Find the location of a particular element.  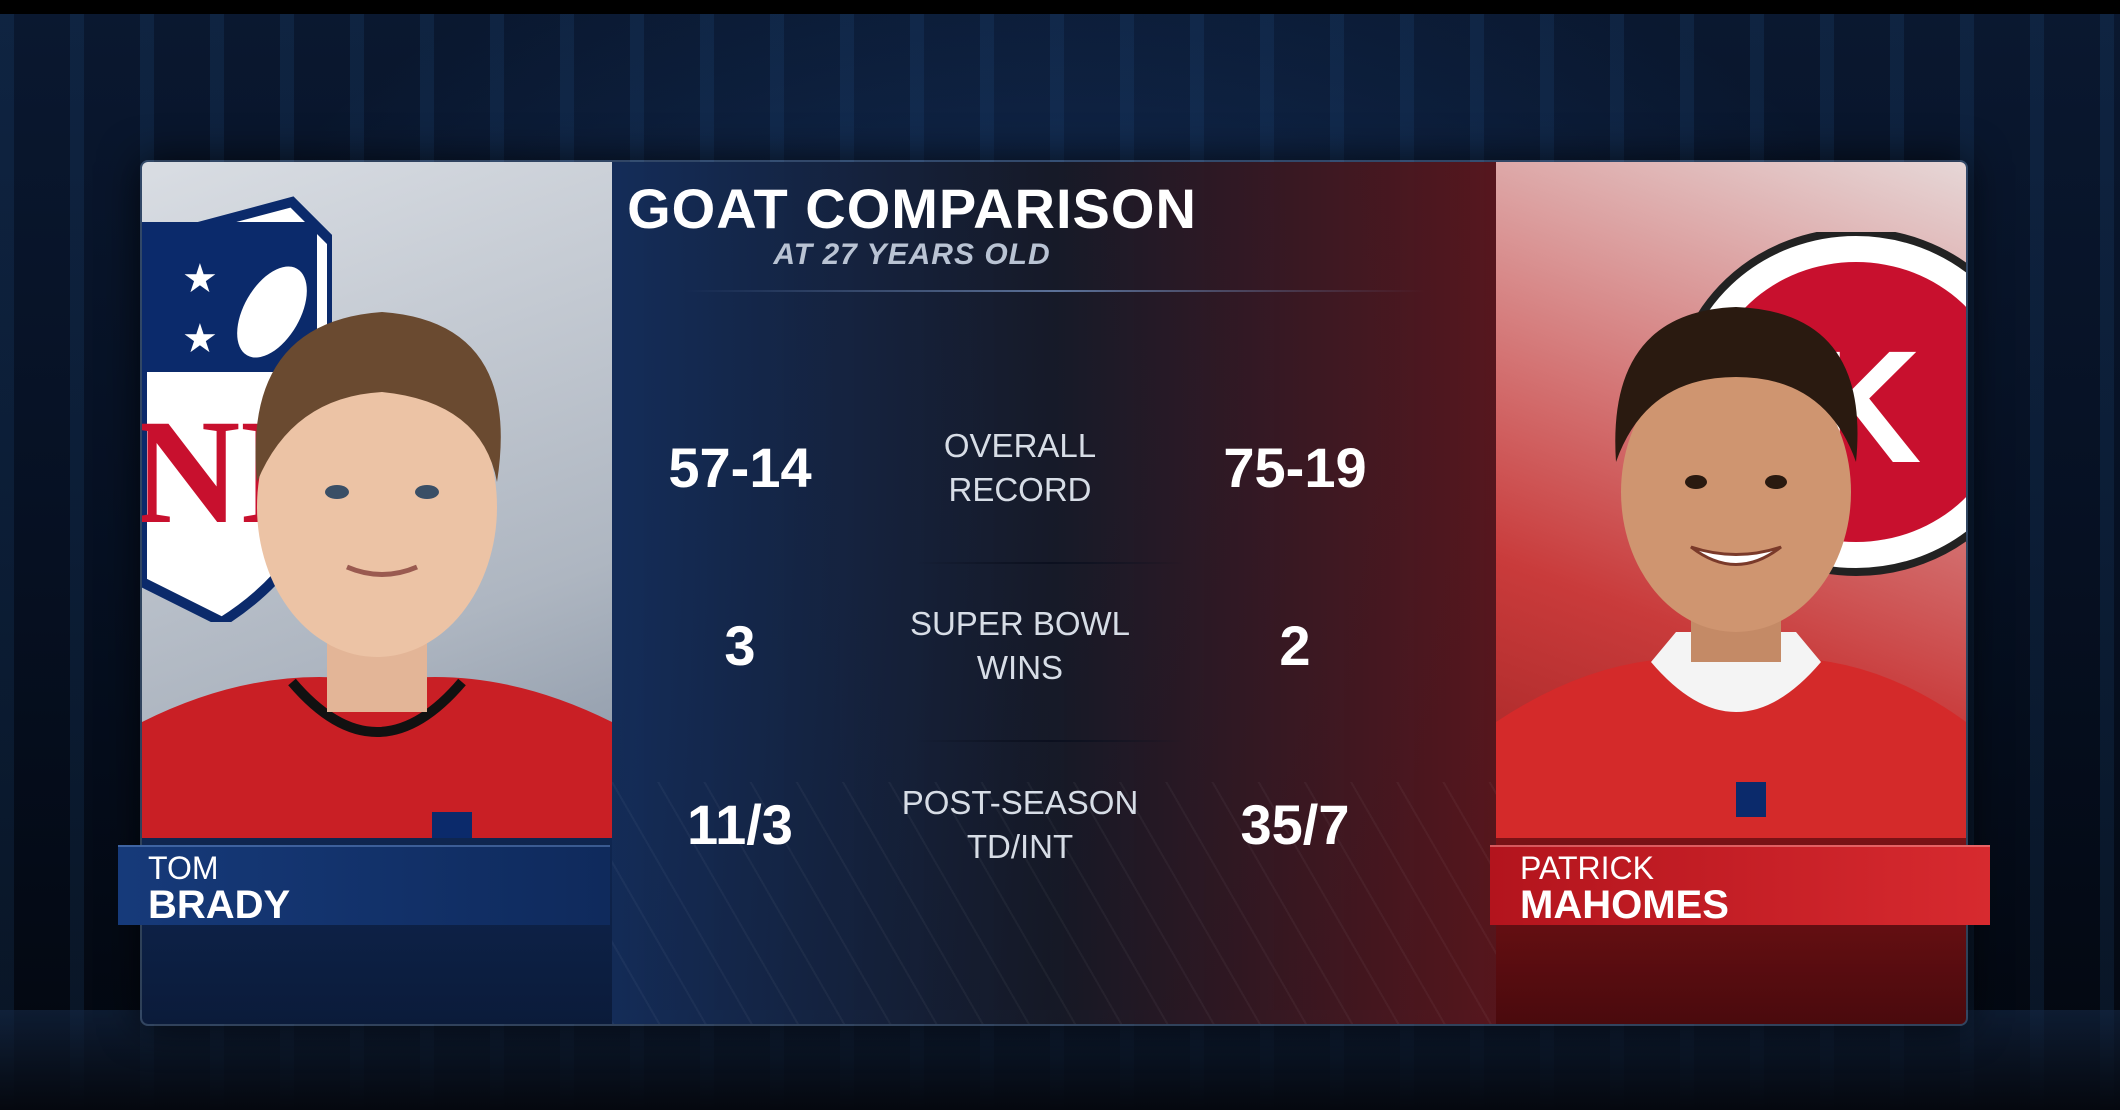

stat-label: SUPER BOWL WINS is located at coordinates (1020, 646).